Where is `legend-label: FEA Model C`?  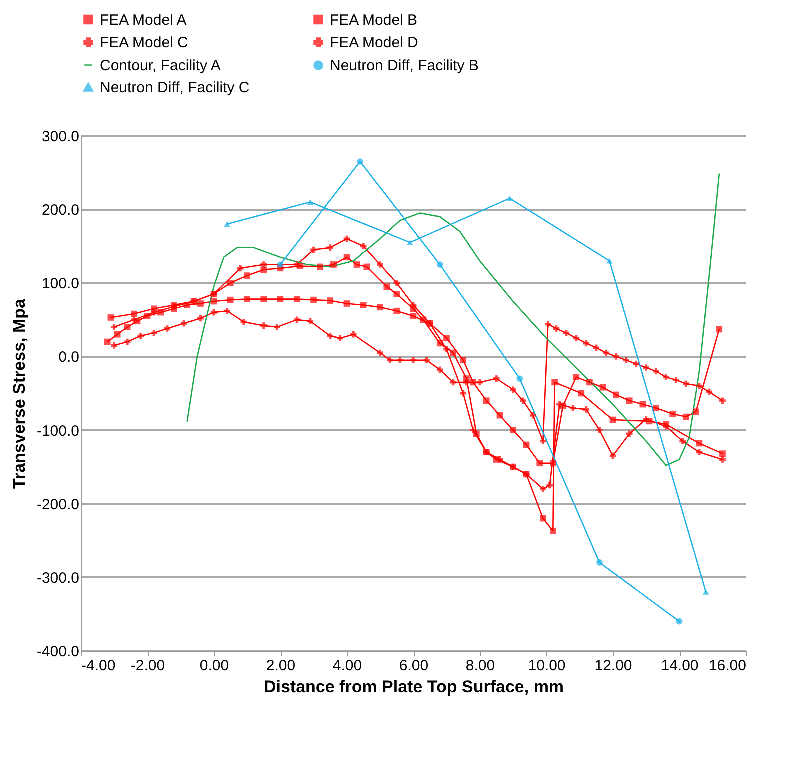 legend-label: FEA Model C is located at coordinates (144, 43).